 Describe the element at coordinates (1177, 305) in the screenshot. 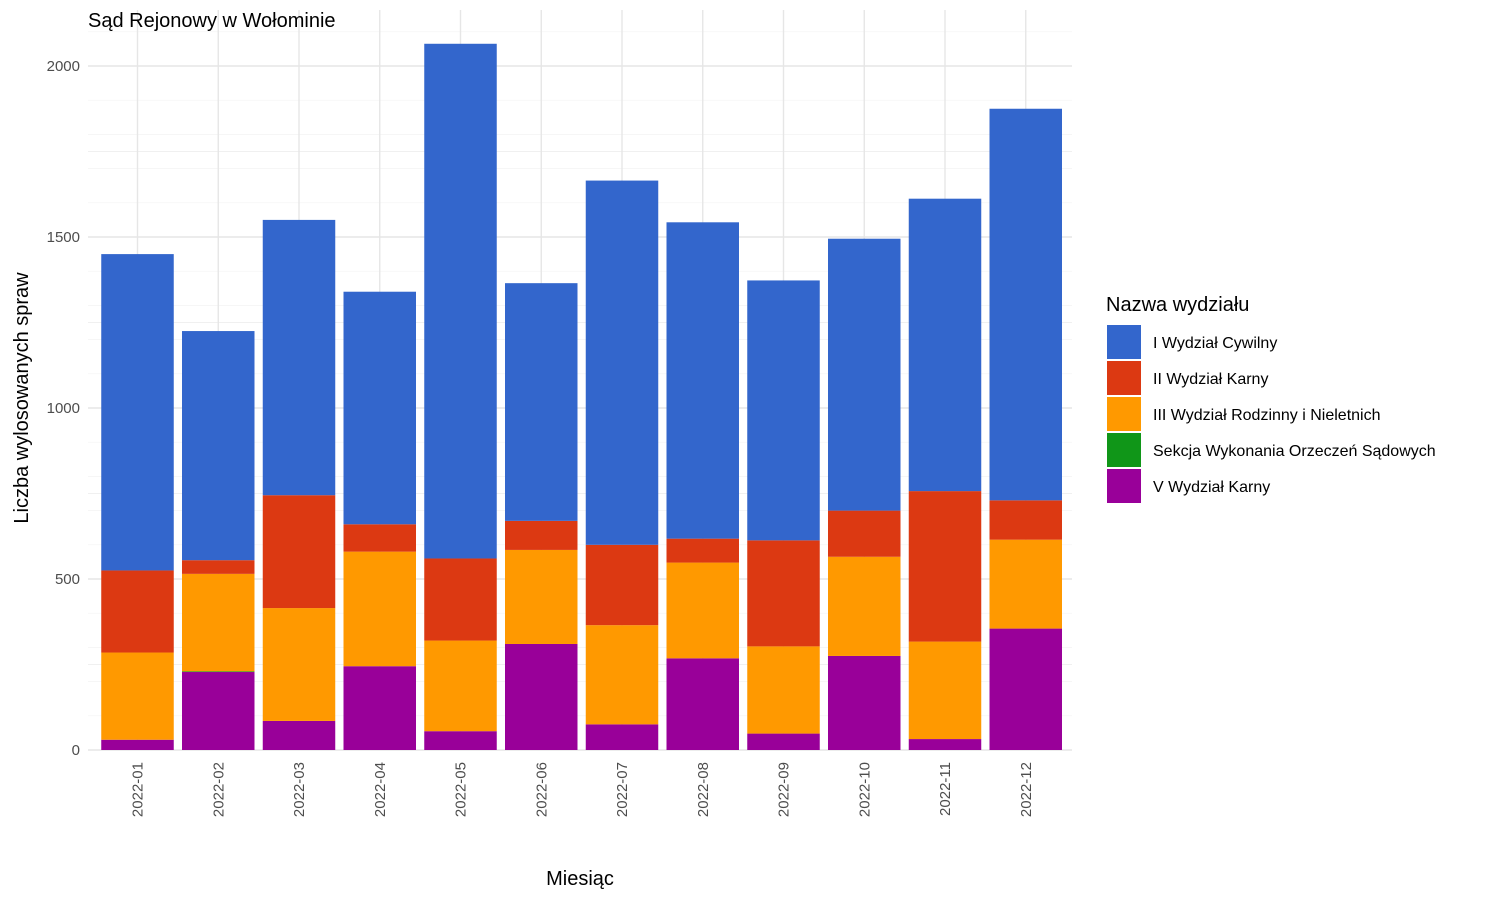

I see `legend-title: Nazwa wydziału` at that location.